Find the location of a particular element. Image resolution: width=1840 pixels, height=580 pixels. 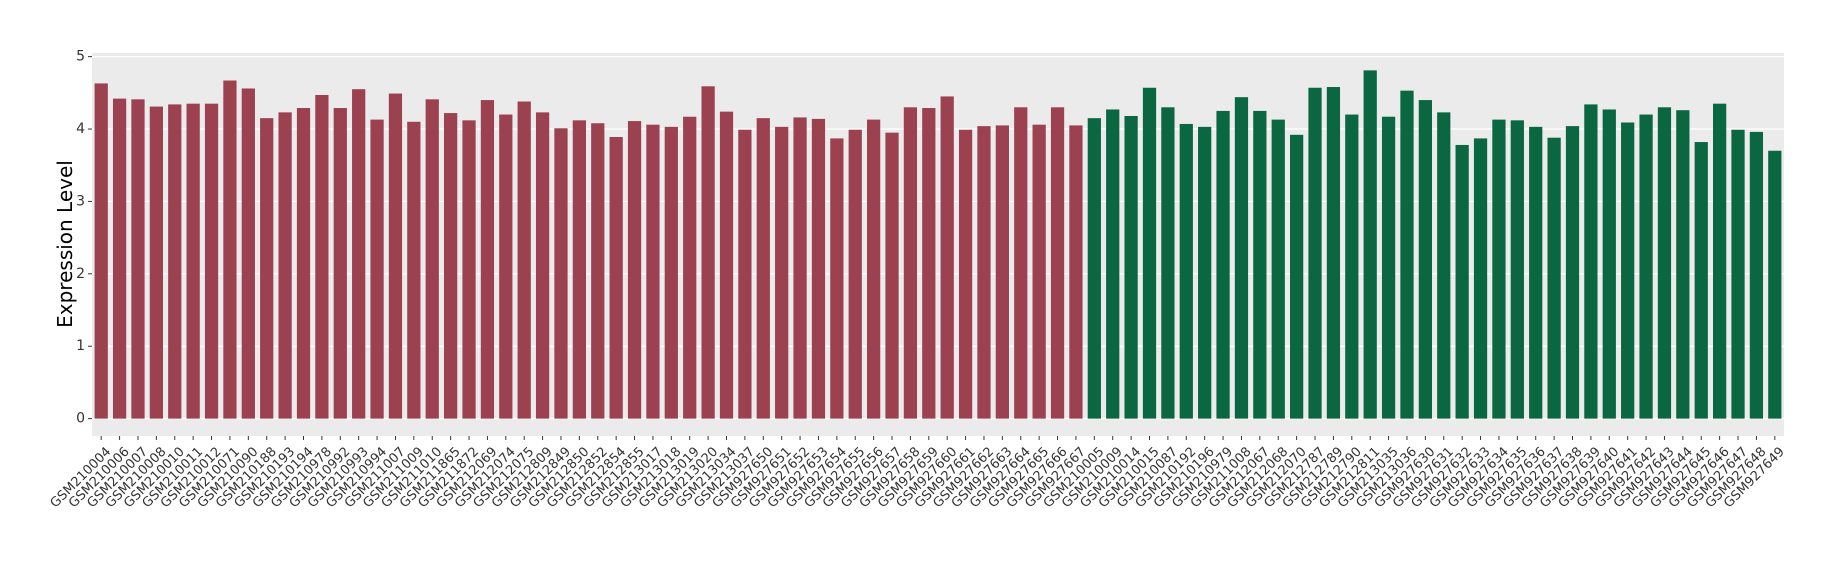

y-tick-label: 2 is located at coordinates (80, 274).